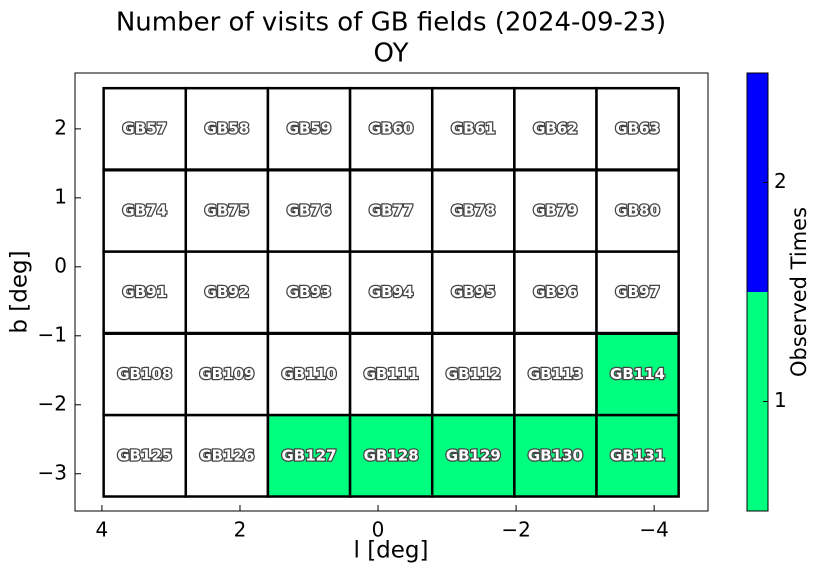  Describe the element at coordinates (515, 530) in the screenshot. I see `x-tick-label: −2` at that location.